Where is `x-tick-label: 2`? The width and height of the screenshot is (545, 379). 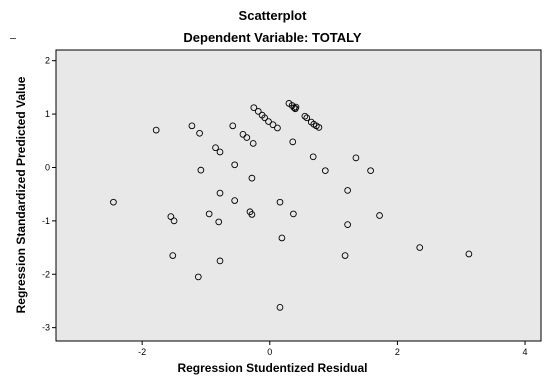 x-tick-label: 2 is located at coordinates (397, 352).